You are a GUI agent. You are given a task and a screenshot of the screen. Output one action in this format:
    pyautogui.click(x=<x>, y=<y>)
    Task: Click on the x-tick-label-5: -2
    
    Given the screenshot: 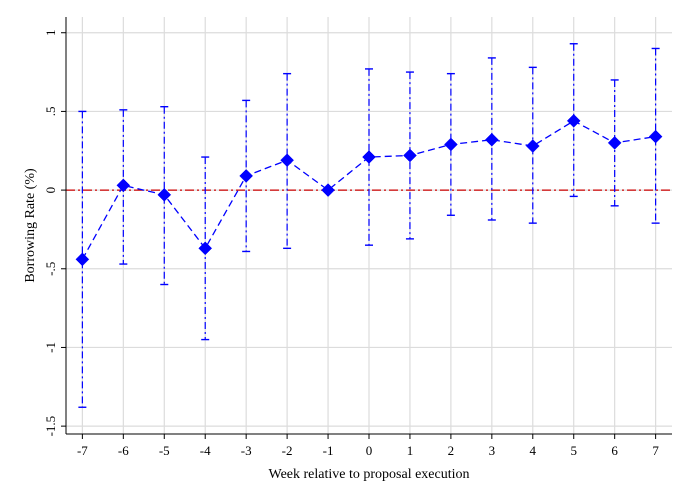 What is the action you would take?
    pyautogui.click(x=287, y=450)
    